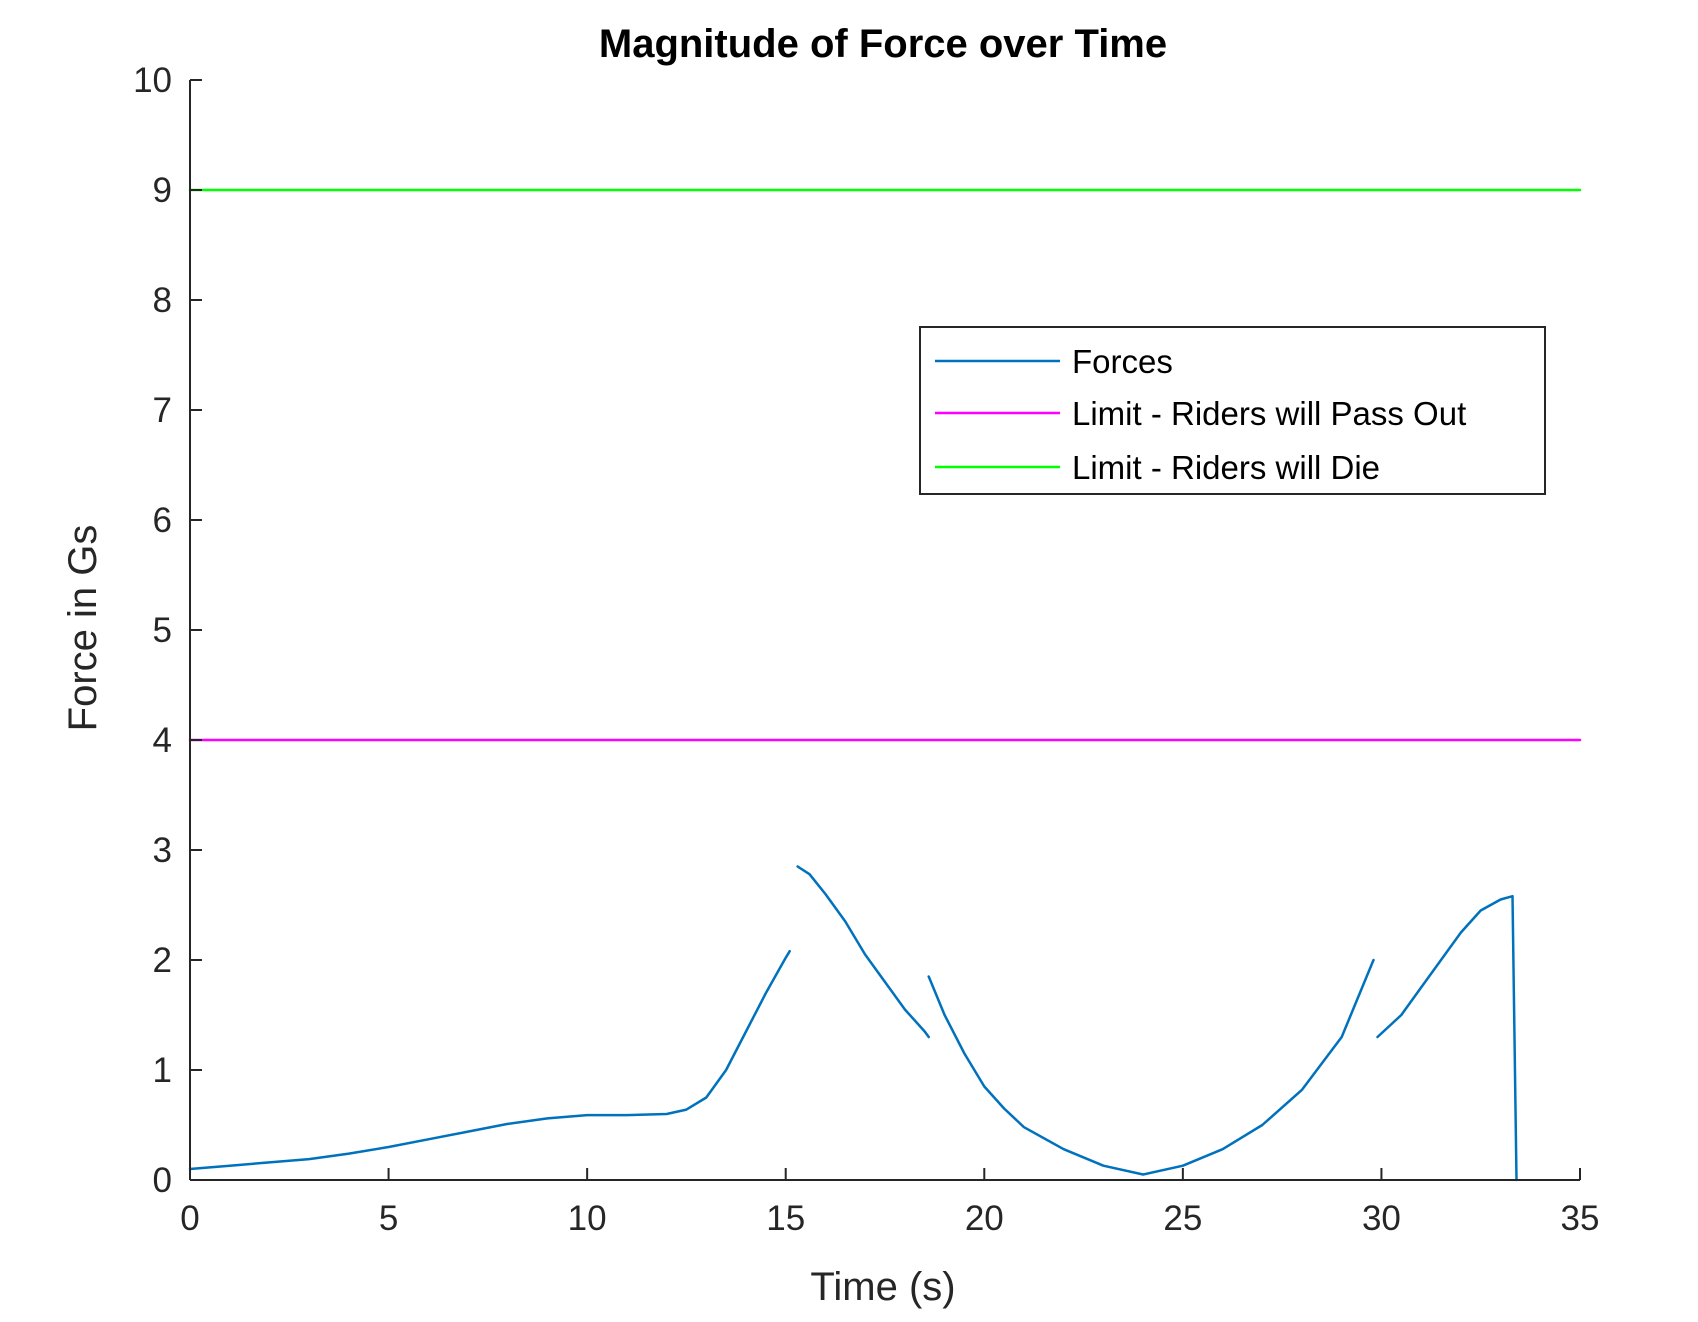 The height and width of the screenshot is (1322, 1698). Describe the element at coordinates (83, 628) in the screenshot. I see `y-axis-label: Force in Gs` at that location.